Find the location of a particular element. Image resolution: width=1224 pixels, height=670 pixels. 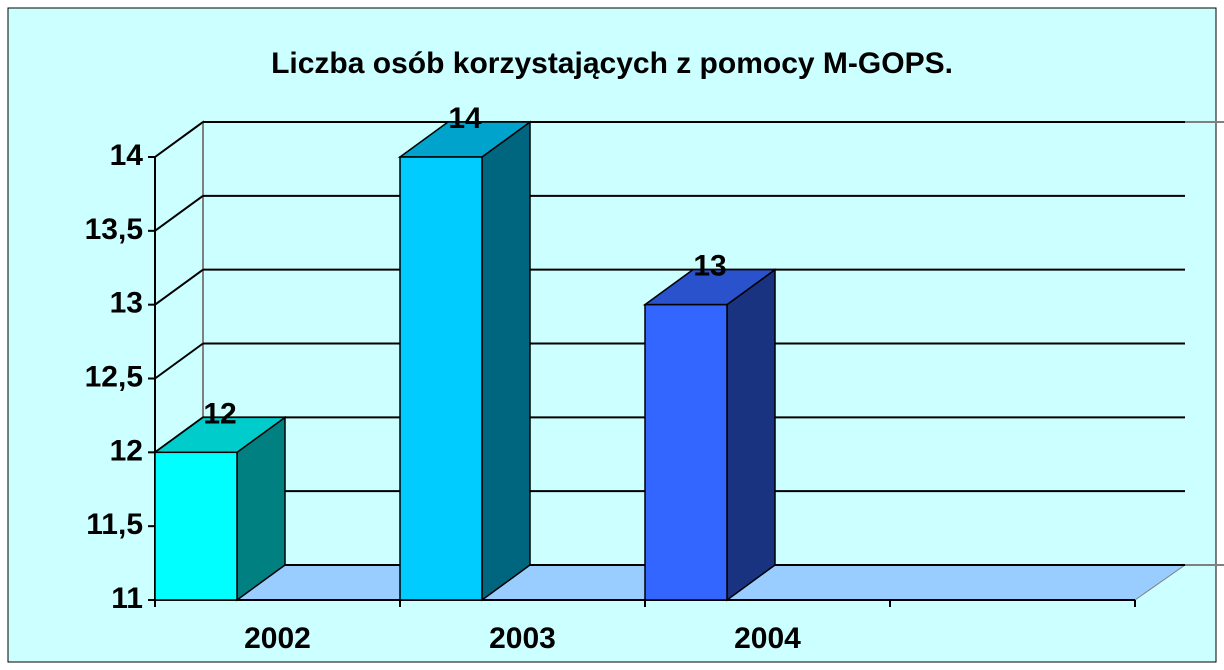

x-tick-label: 2003 is located at coordinates (522, 638).